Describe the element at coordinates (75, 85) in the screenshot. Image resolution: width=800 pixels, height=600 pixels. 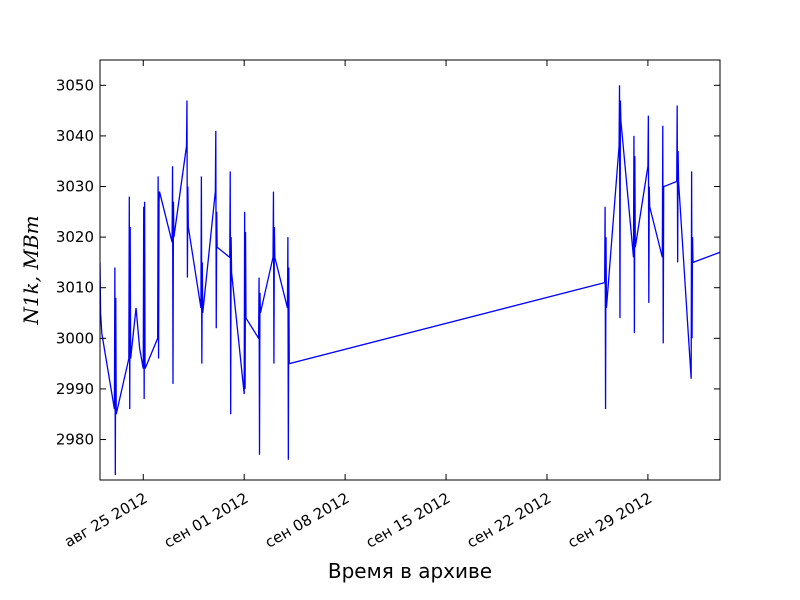
I see `y-tick-label: 3050` at that location.